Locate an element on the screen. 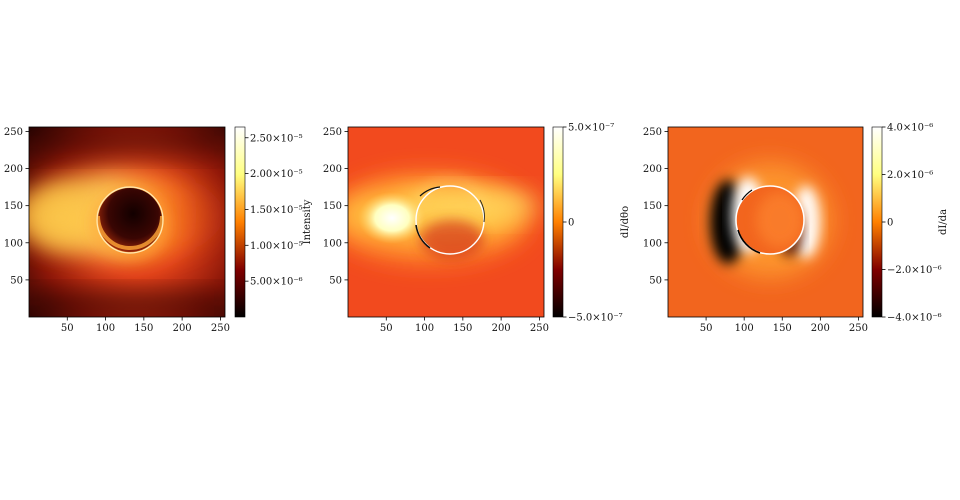  colorbar-tick-label: 1.50×10⁻⁵ is located at coordinates (276, 210).